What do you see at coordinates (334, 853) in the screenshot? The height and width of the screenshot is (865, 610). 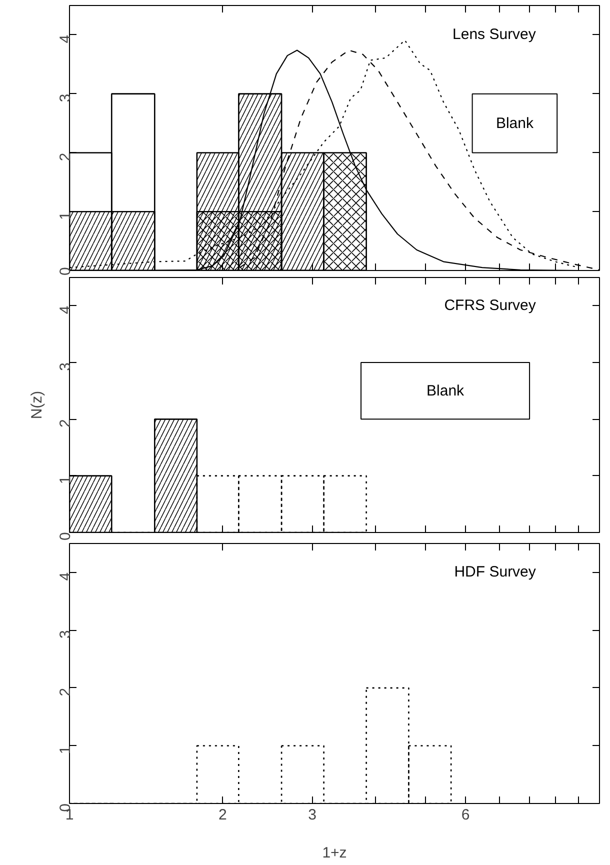 I see `x-axis-title: 1+z` at bounding box center [334, 853].